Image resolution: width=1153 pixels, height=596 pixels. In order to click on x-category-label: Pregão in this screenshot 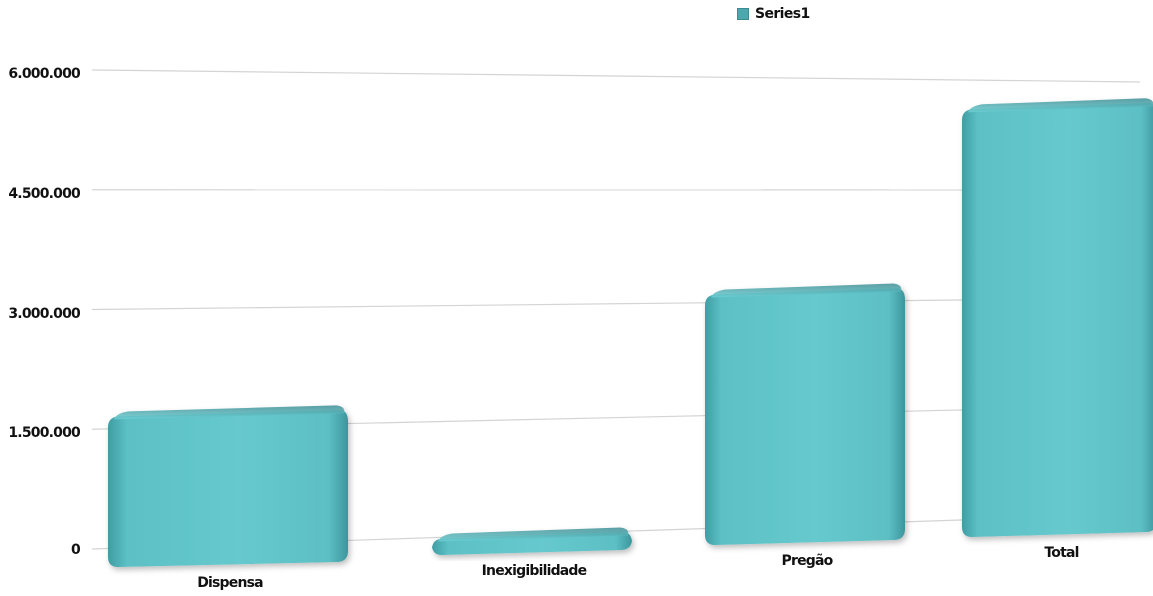, I will do `click(808, 561)`.